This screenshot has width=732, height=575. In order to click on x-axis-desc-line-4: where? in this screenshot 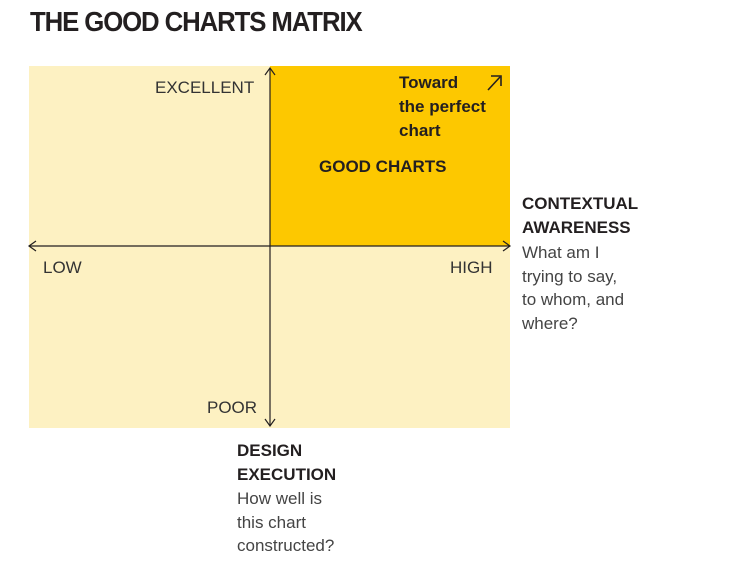, I will do `click(550, 323)`.